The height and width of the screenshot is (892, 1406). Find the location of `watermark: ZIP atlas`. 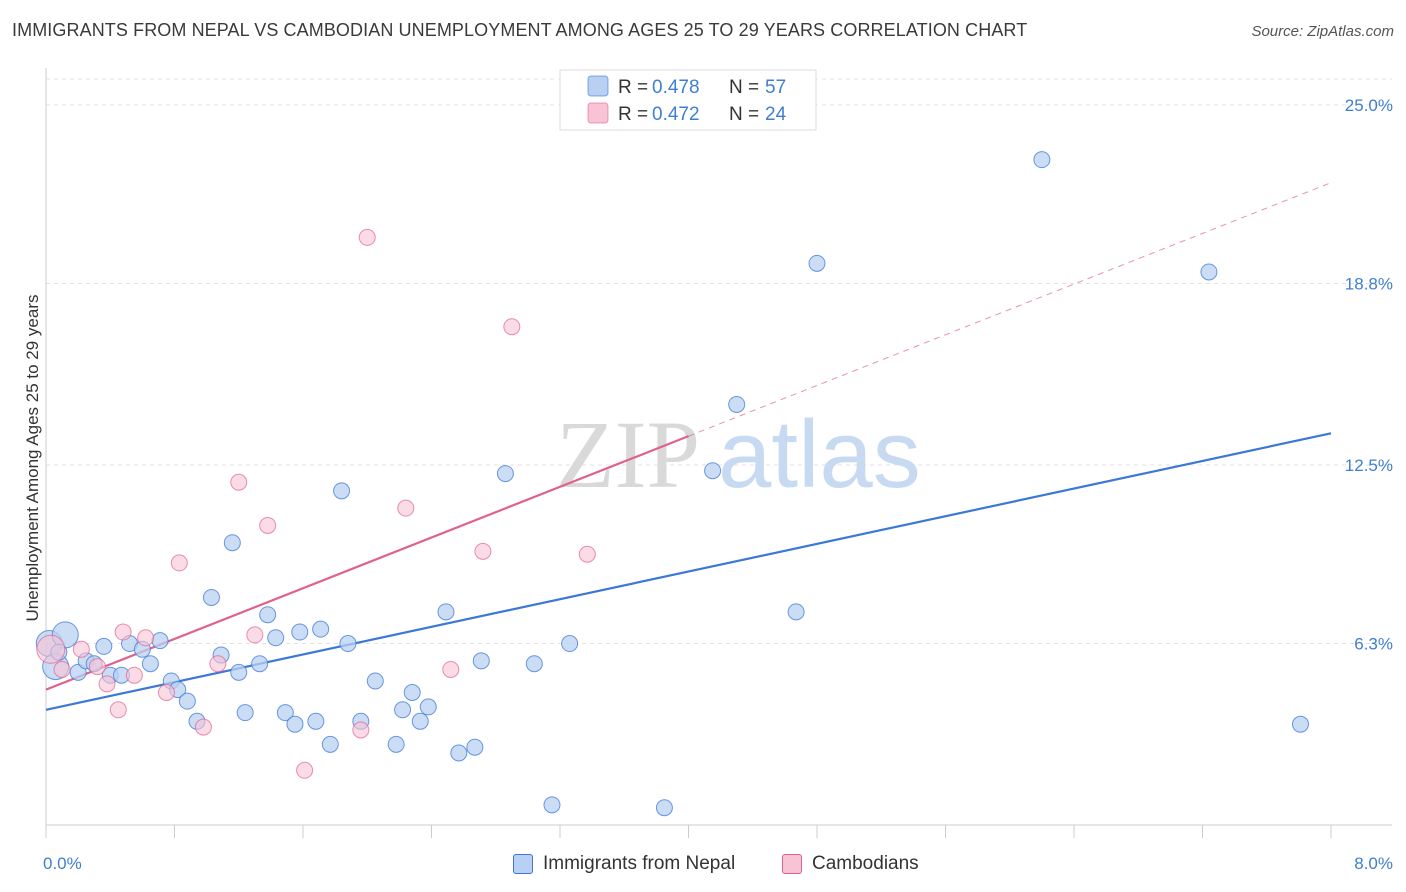

watermark: ZIP atlas is located at coordinates (738, 454).